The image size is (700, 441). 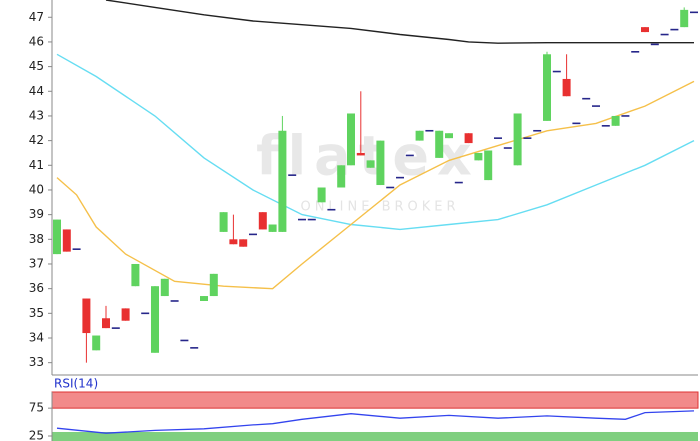 What do you see at coordinates (36, 41) in the screenshot?
I see `y-tick-label: 46` at bounding box center [36, 41].